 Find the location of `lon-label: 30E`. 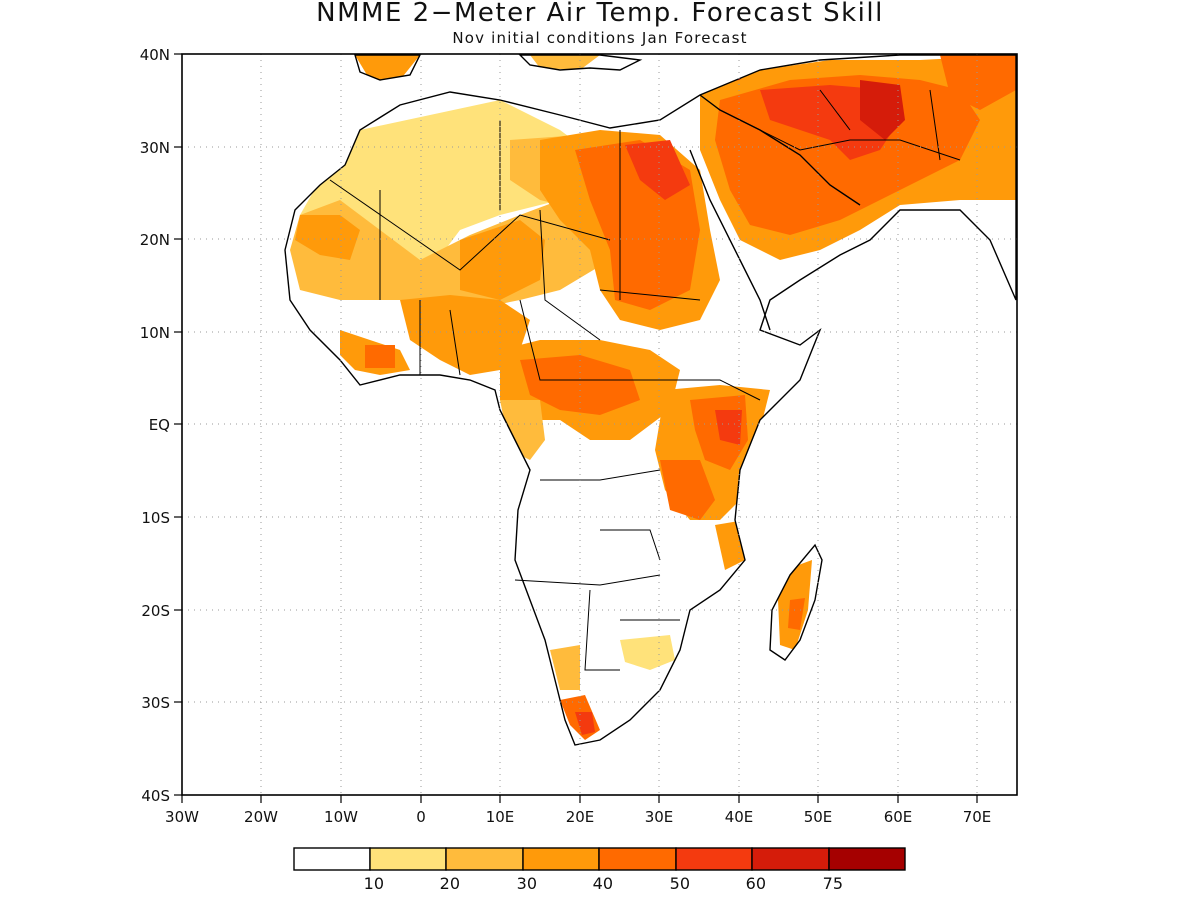

lon-label: 30E is located at coordinates (659, 817).